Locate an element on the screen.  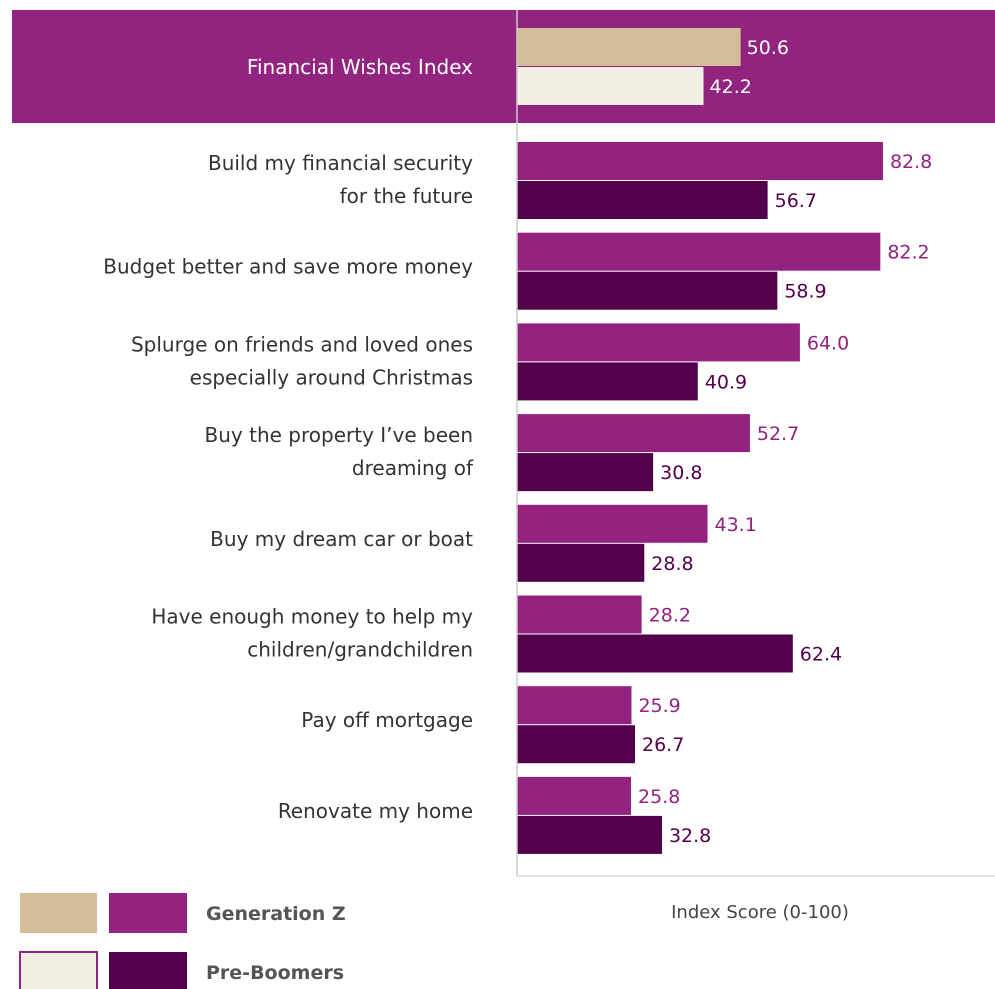
value-label-generation-z: 43.1 is located at coordinates (736, 525).